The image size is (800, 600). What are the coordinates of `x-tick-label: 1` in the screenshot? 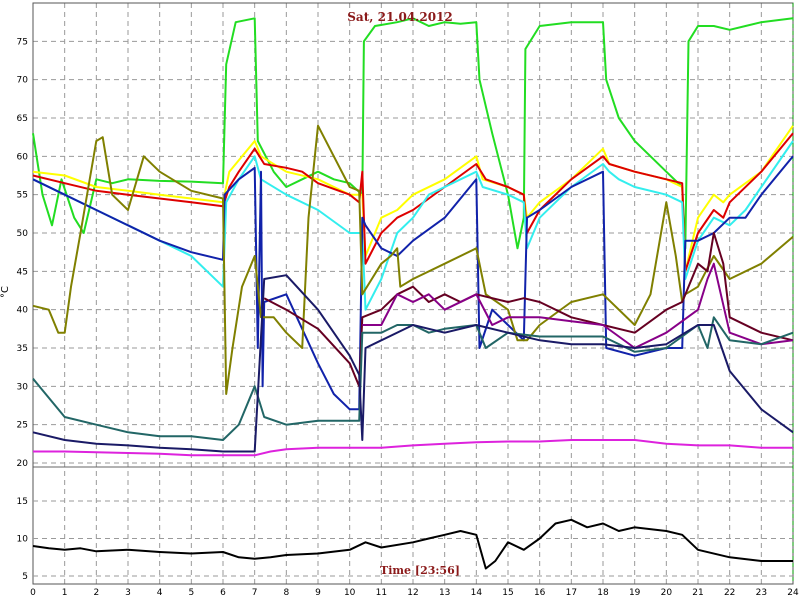 It's located at (65, 593).